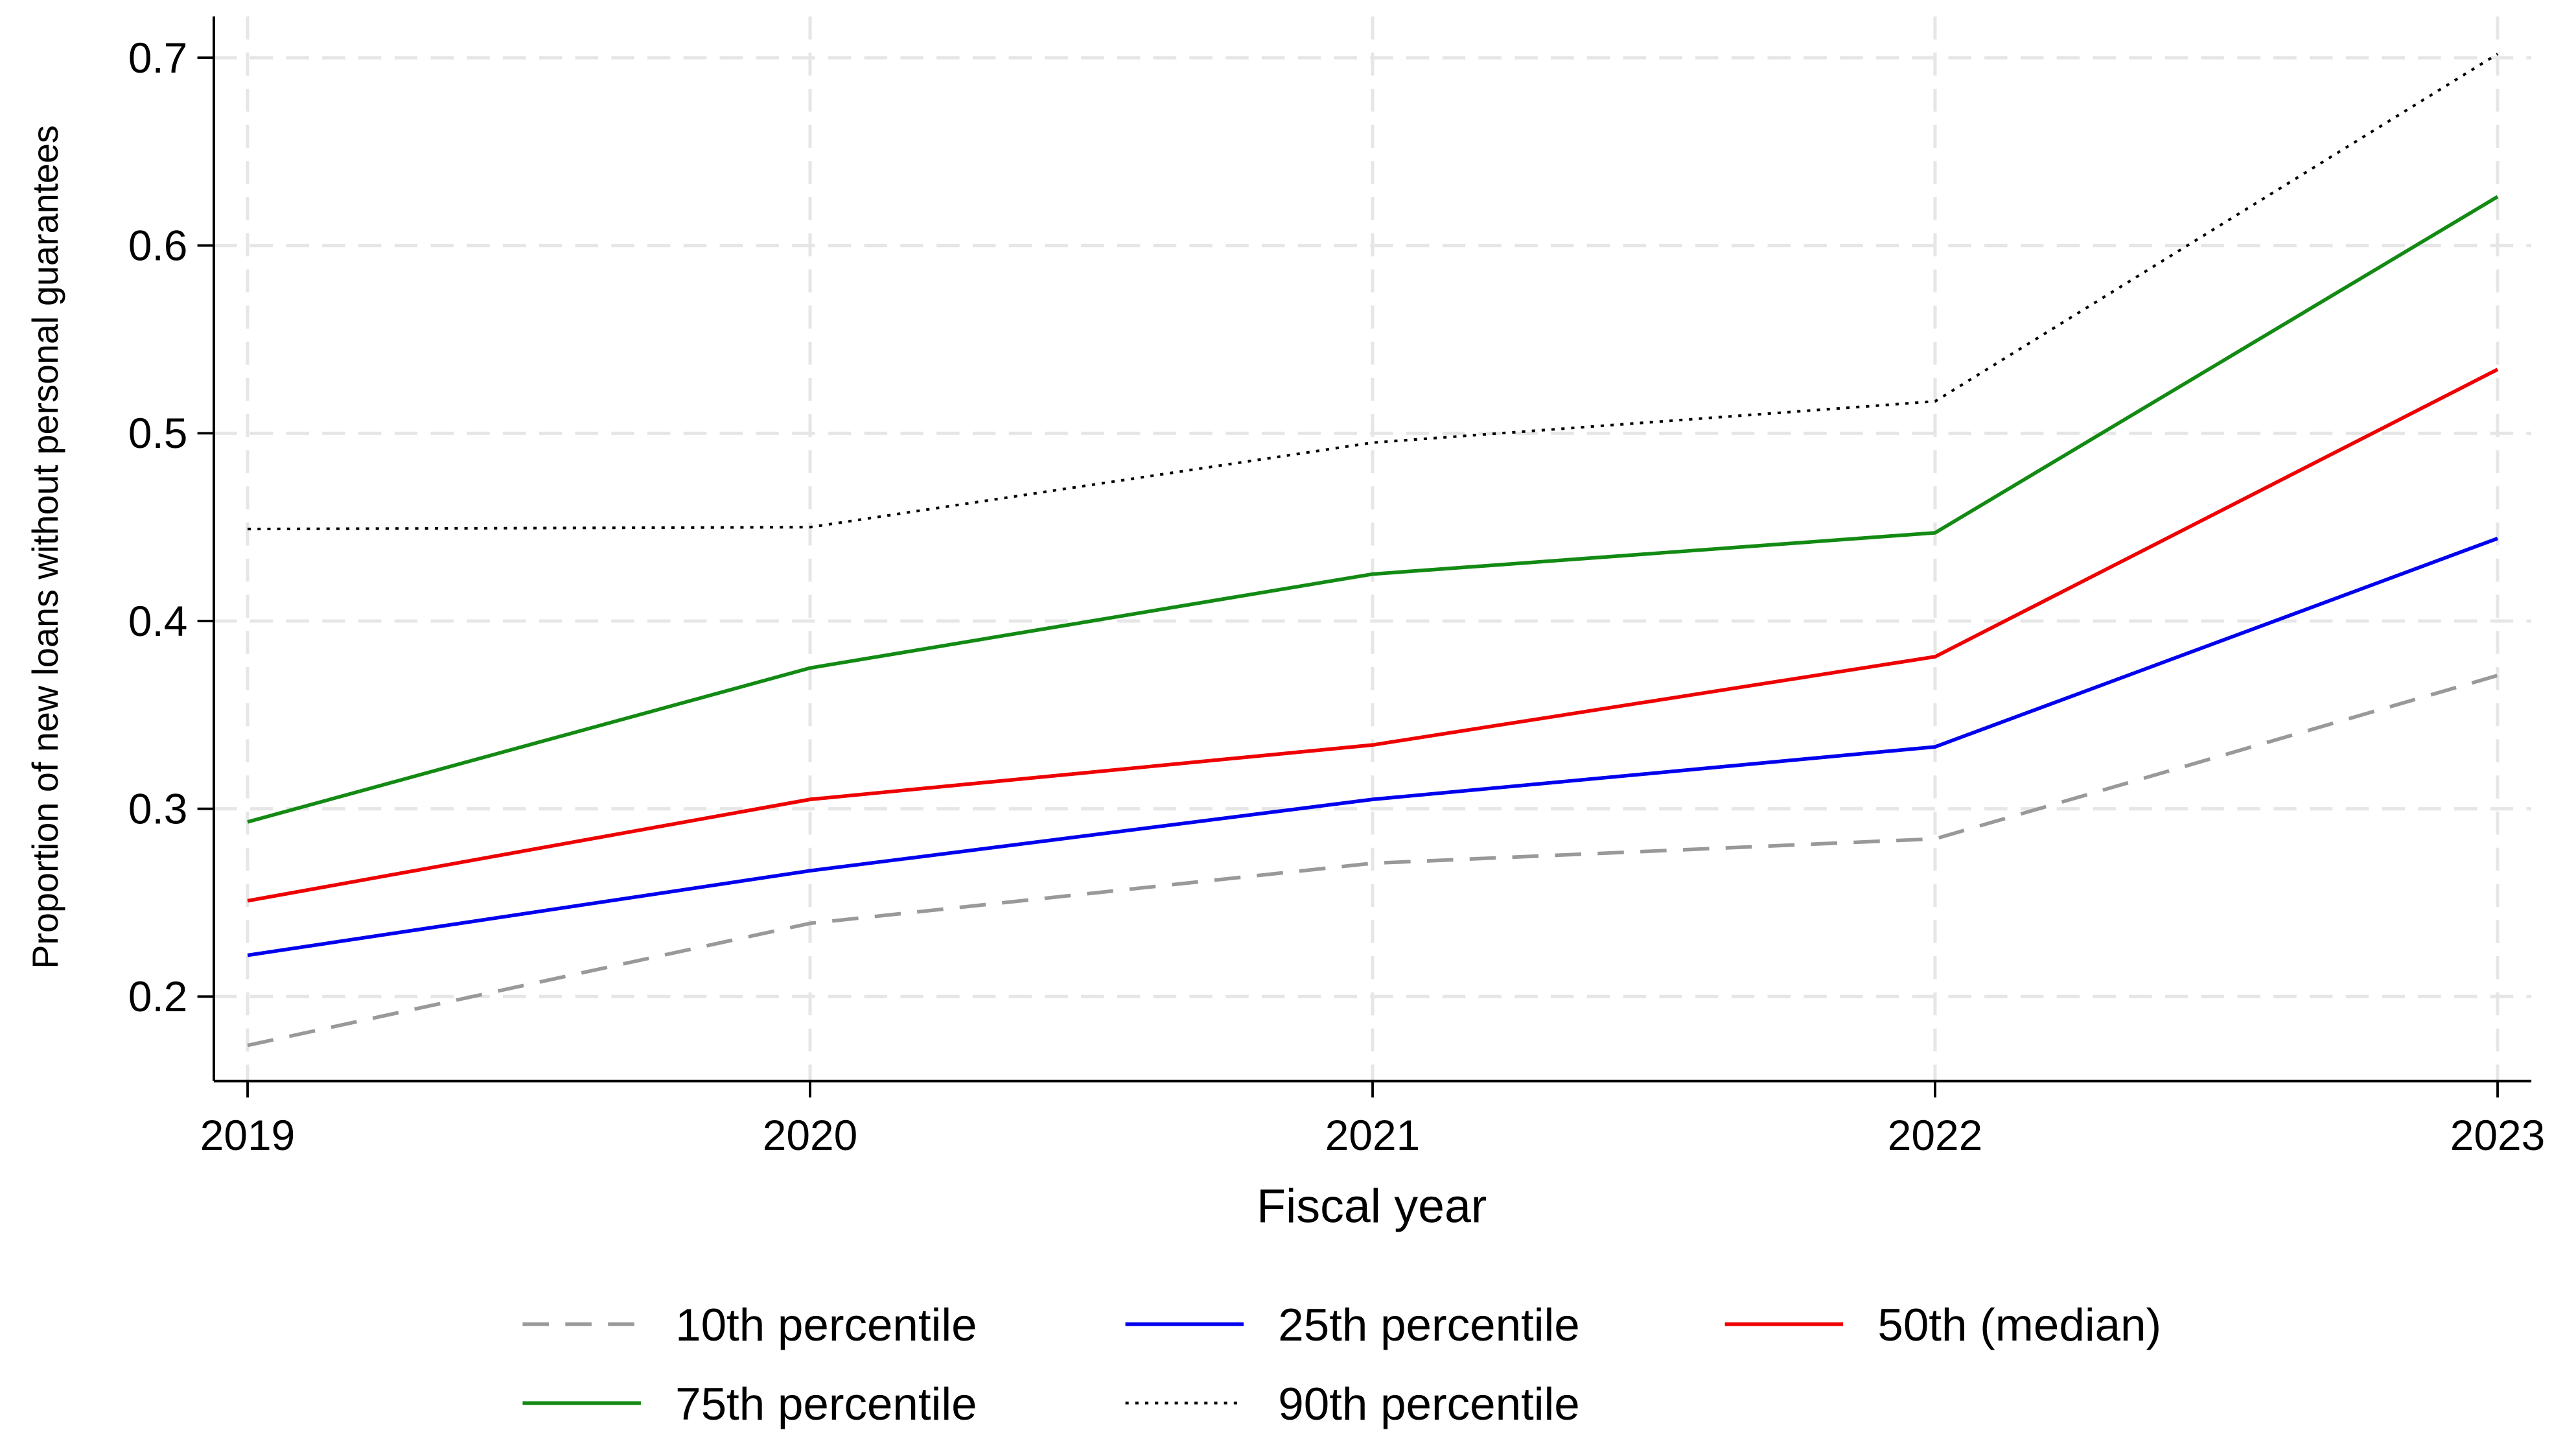 The width and height of the screenshot is (2576, 1454). I want to click on legend-label: 25th percentile, so click(1429, 1326).